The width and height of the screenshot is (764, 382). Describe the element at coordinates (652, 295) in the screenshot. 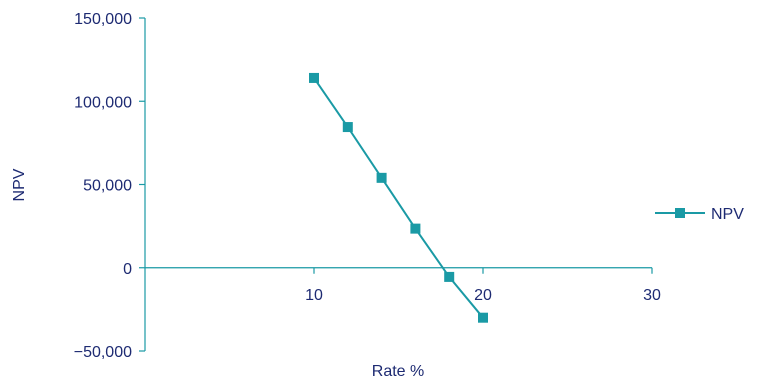

I see `x-tick-label: 30` at that location.